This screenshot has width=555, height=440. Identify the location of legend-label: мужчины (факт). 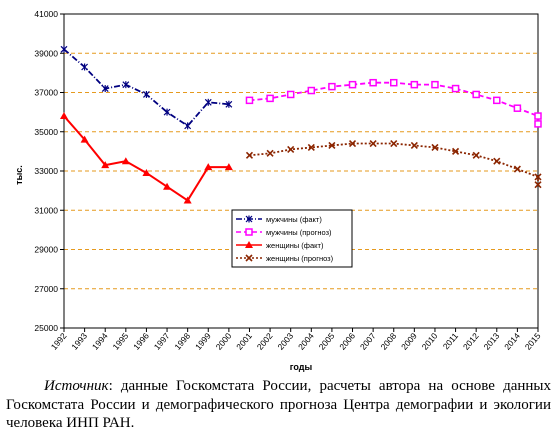
(294, 219).